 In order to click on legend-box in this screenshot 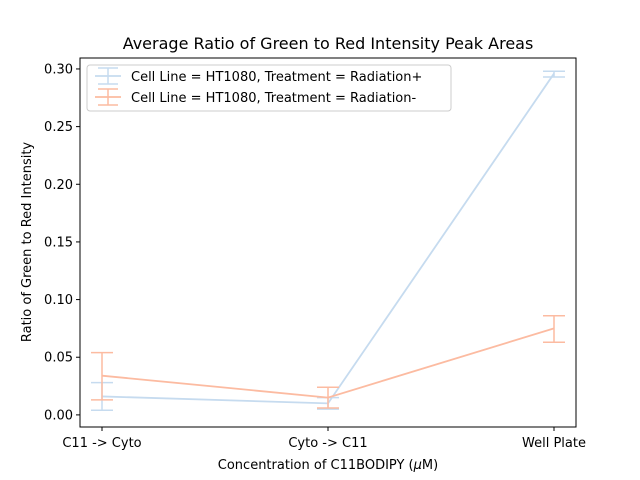, I will do `click(269, 88)`.